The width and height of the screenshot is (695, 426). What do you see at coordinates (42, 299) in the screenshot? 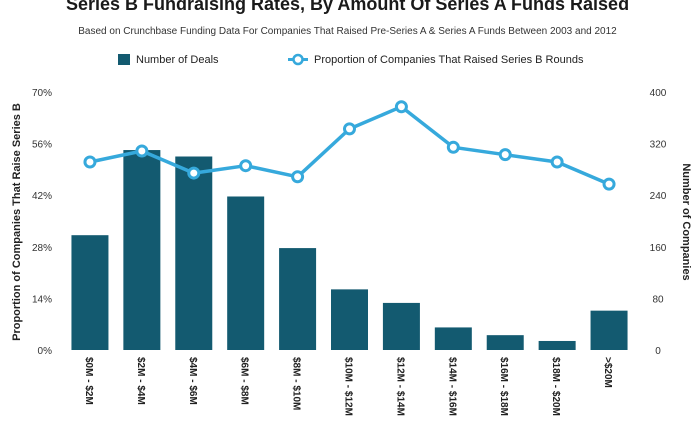
I see `y-left-tick-label: 14%` at bounding box center [42, 299].